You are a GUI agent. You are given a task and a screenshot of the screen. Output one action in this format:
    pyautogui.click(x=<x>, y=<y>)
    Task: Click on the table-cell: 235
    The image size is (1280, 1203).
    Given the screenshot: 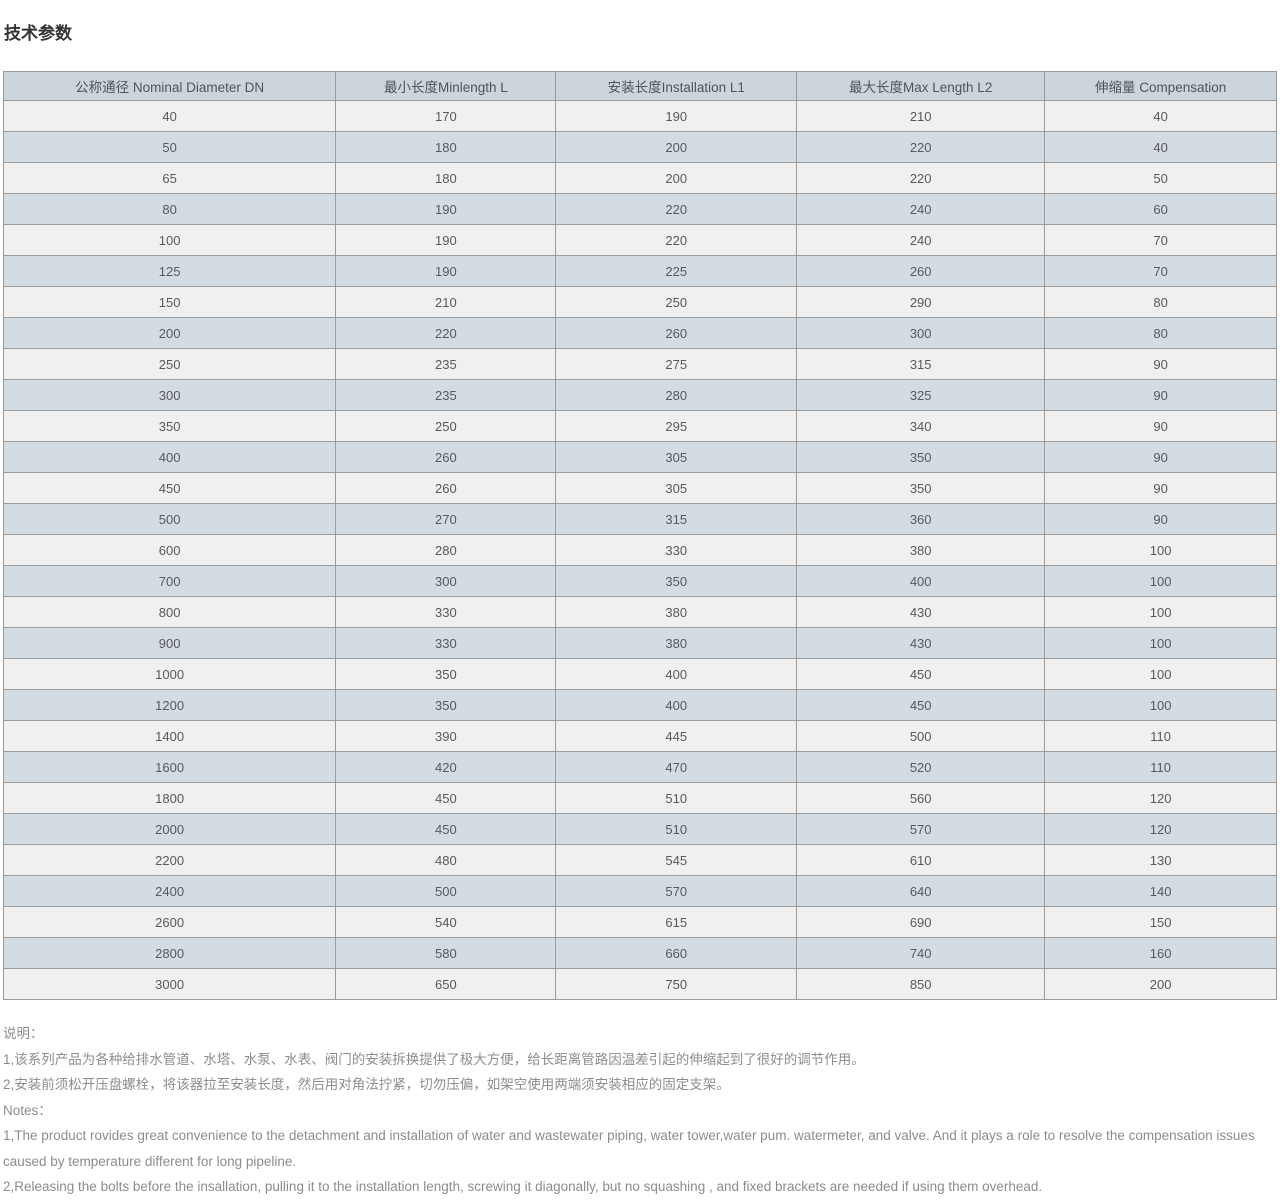 What is the action you would take?
    pyautogui.click(x=446, y=364)
    